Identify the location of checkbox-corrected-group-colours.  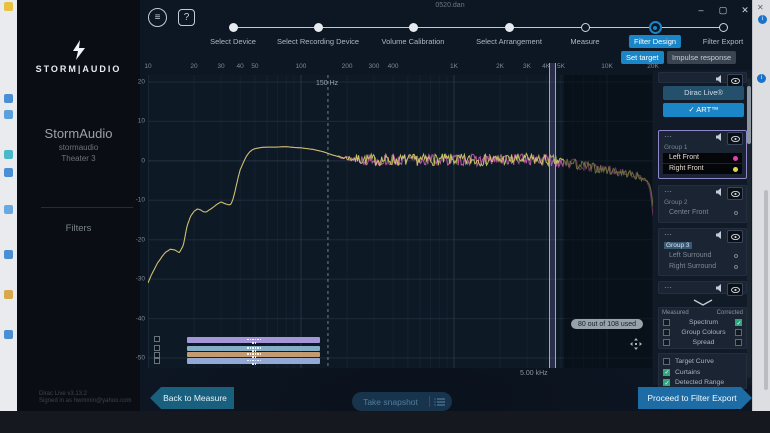
(738, 332).